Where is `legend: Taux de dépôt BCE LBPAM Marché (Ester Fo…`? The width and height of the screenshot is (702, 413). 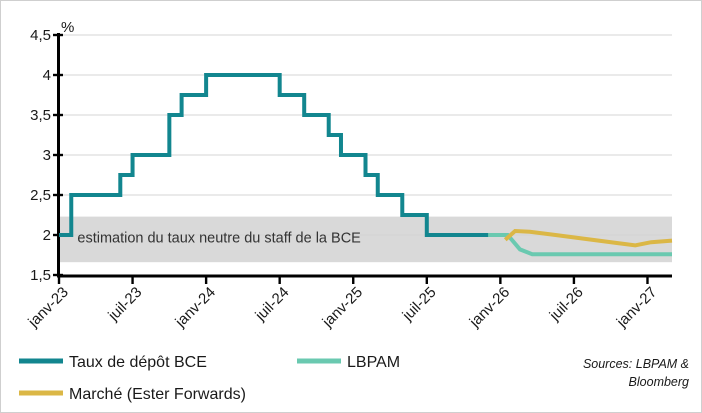
legend: Taux de dépôt BCE LBPAM Marché (Ester Fo… is located at coordinates (209, 378).